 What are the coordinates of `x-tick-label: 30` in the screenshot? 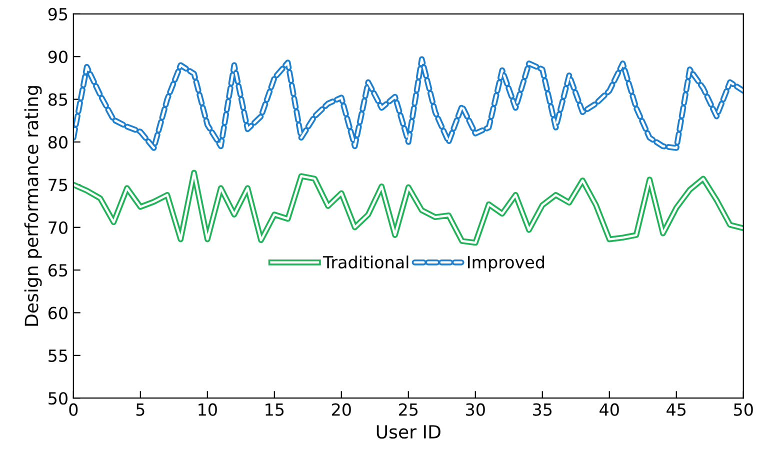 It's located at (475, 409).